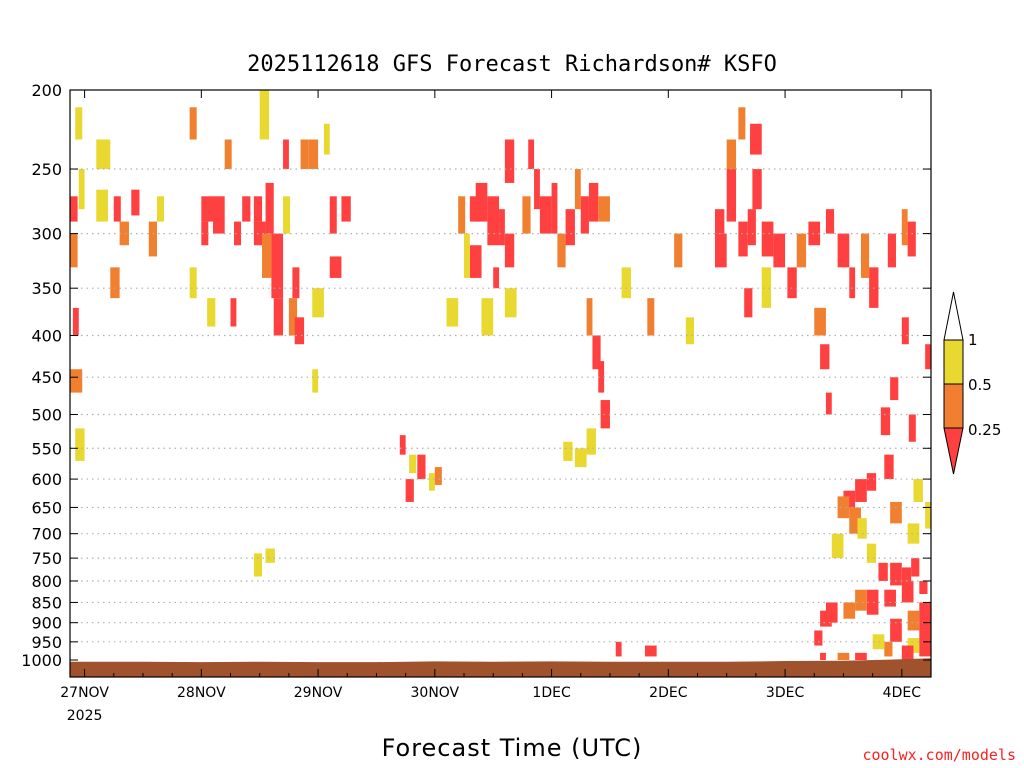 This screenshot has width=1024, height=768. I want to click on chart-title: 2025112618 GFS Forecast Richardson# KSFO, so click(512, 64).